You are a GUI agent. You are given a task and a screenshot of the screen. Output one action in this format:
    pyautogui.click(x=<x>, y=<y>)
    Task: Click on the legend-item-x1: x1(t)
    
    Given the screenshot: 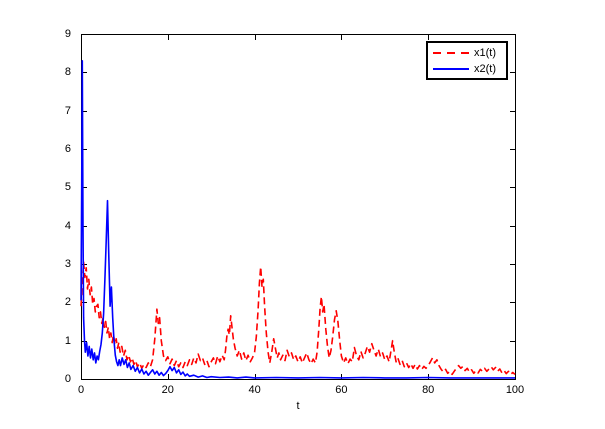 What is the action you would take?
    pyautogui.click(x=468, y=52)
    